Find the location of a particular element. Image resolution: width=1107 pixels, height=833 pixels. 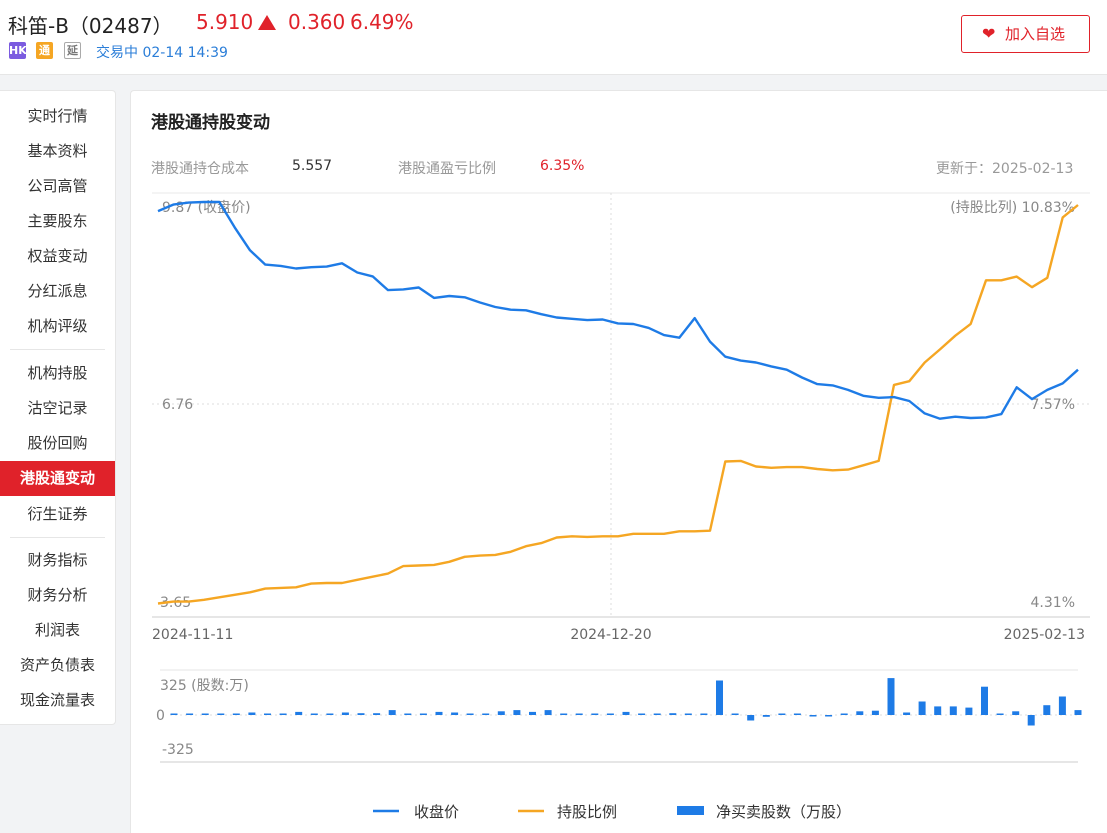

bar-bottom-label: -325 is located at coordinates (178, 750).